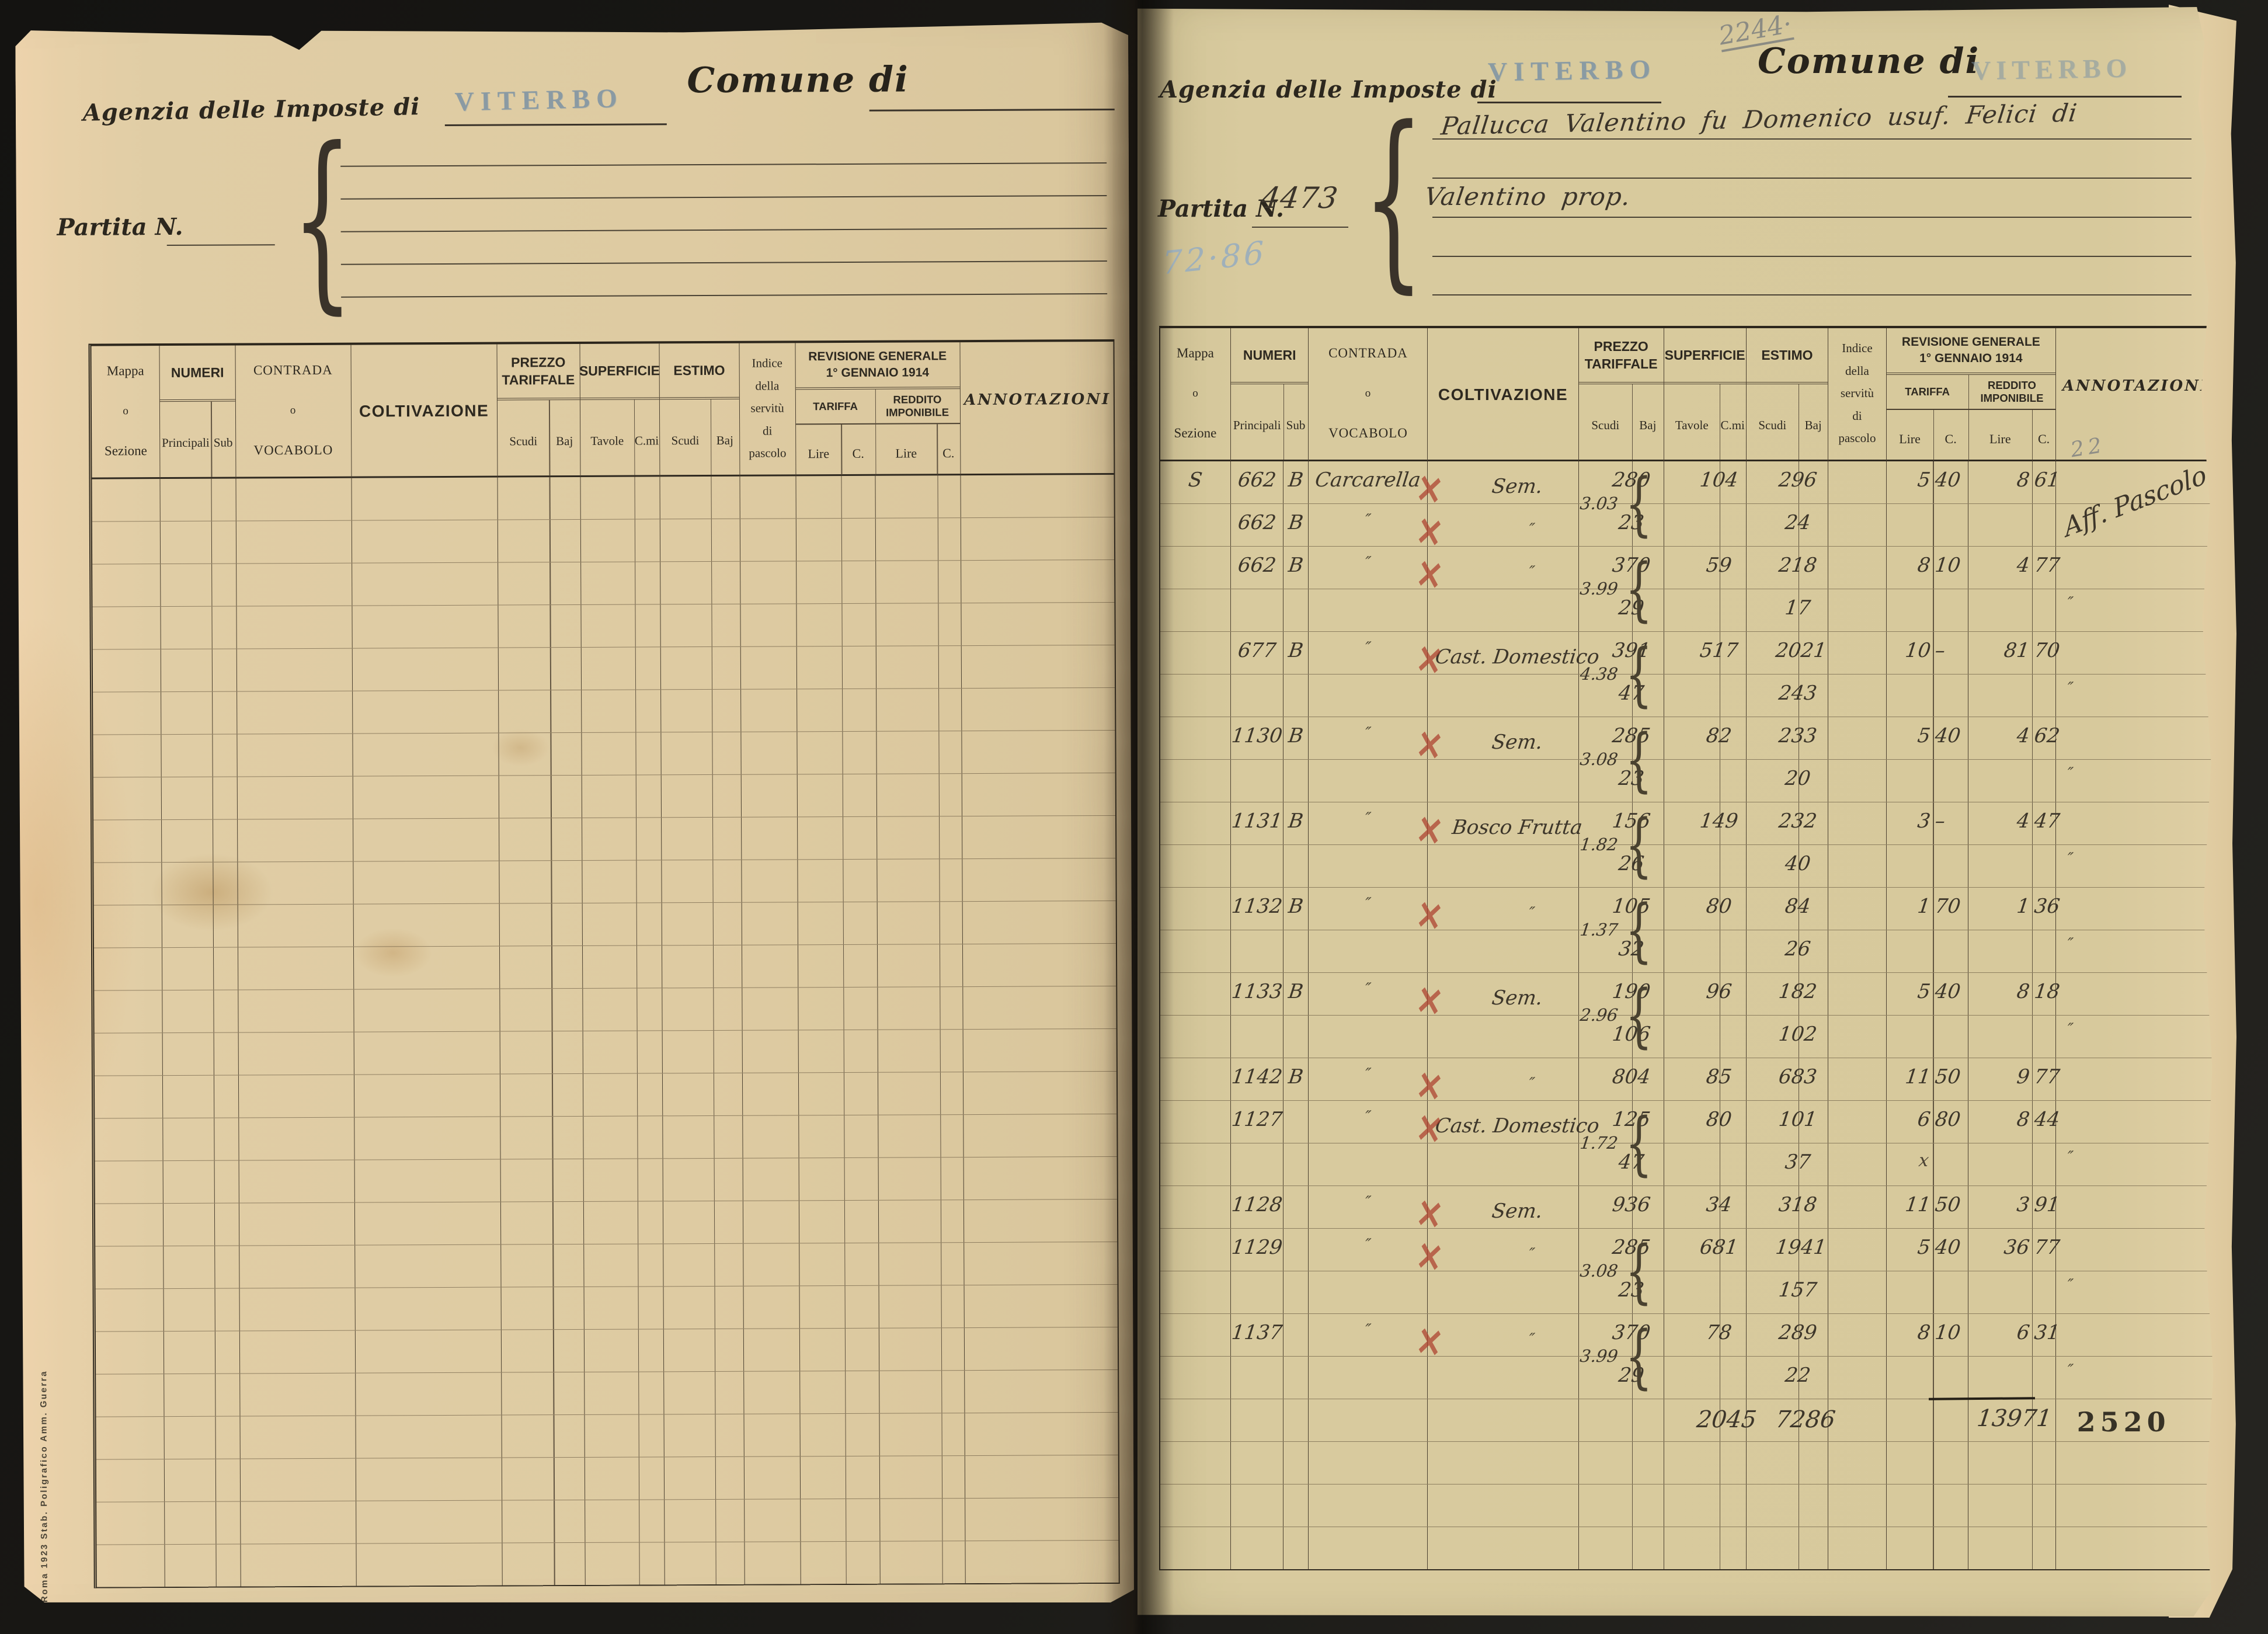 The image size is (2268, 1634). I want to click on mappa-o: o, so click(125, 410).